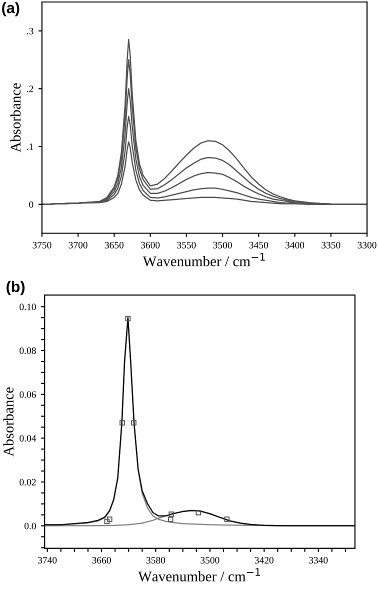  Describe the element at coordinates (11, 9) in the screenshot. I see `chart-title: (a)` at that location.